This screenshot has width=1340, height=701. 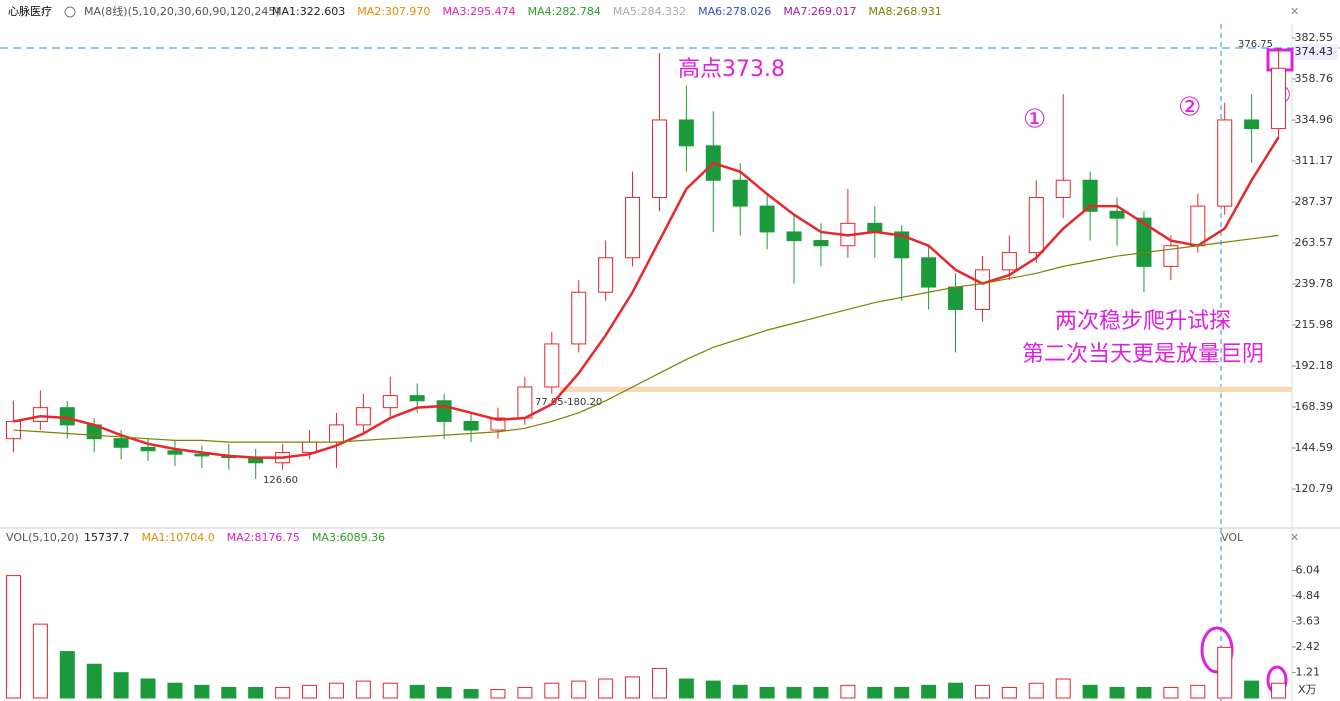 What do you see at coordinates (731, 69) in the screenshot?
I see `annotation: 高点373.8` at bounding box center [731, 69].